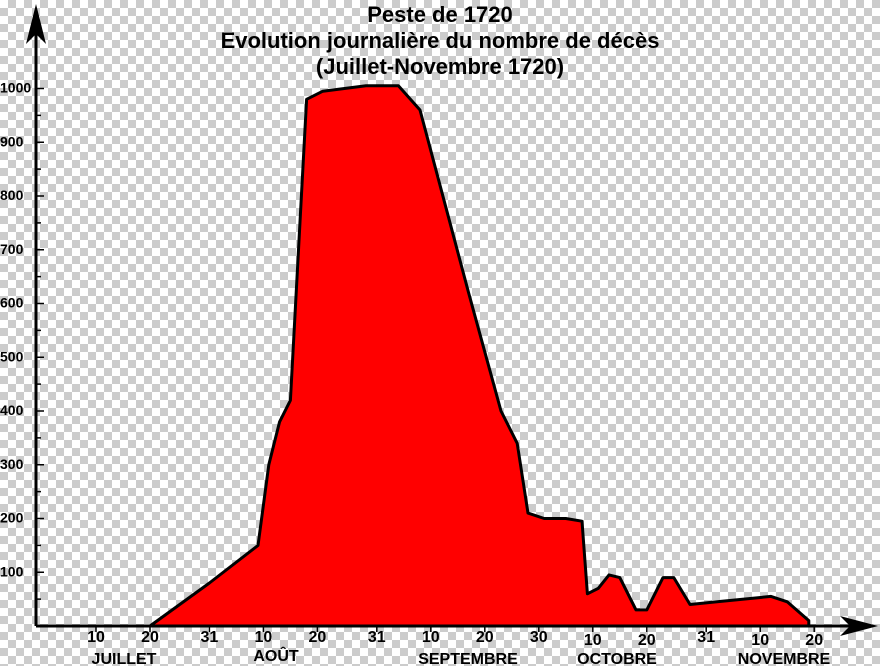 The image size is (880, 666). What do you see at coordinates (12, 518) in the screenshot?
I see `y-tick-label: 200` at bounding box center [12, 518].